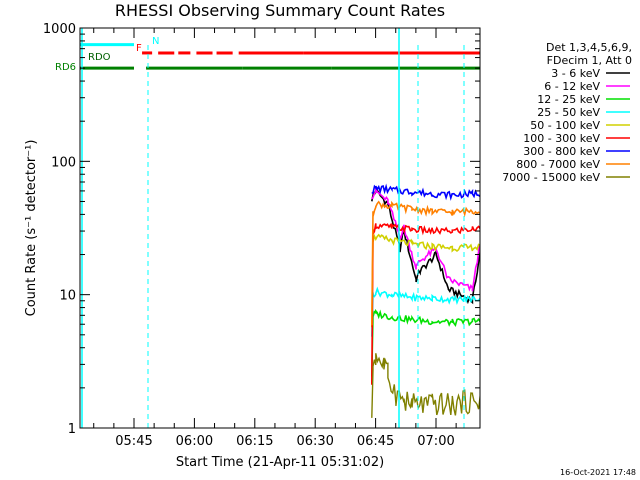  I want to click on legend-label: 300 - 800 keV, so click(561, 151).